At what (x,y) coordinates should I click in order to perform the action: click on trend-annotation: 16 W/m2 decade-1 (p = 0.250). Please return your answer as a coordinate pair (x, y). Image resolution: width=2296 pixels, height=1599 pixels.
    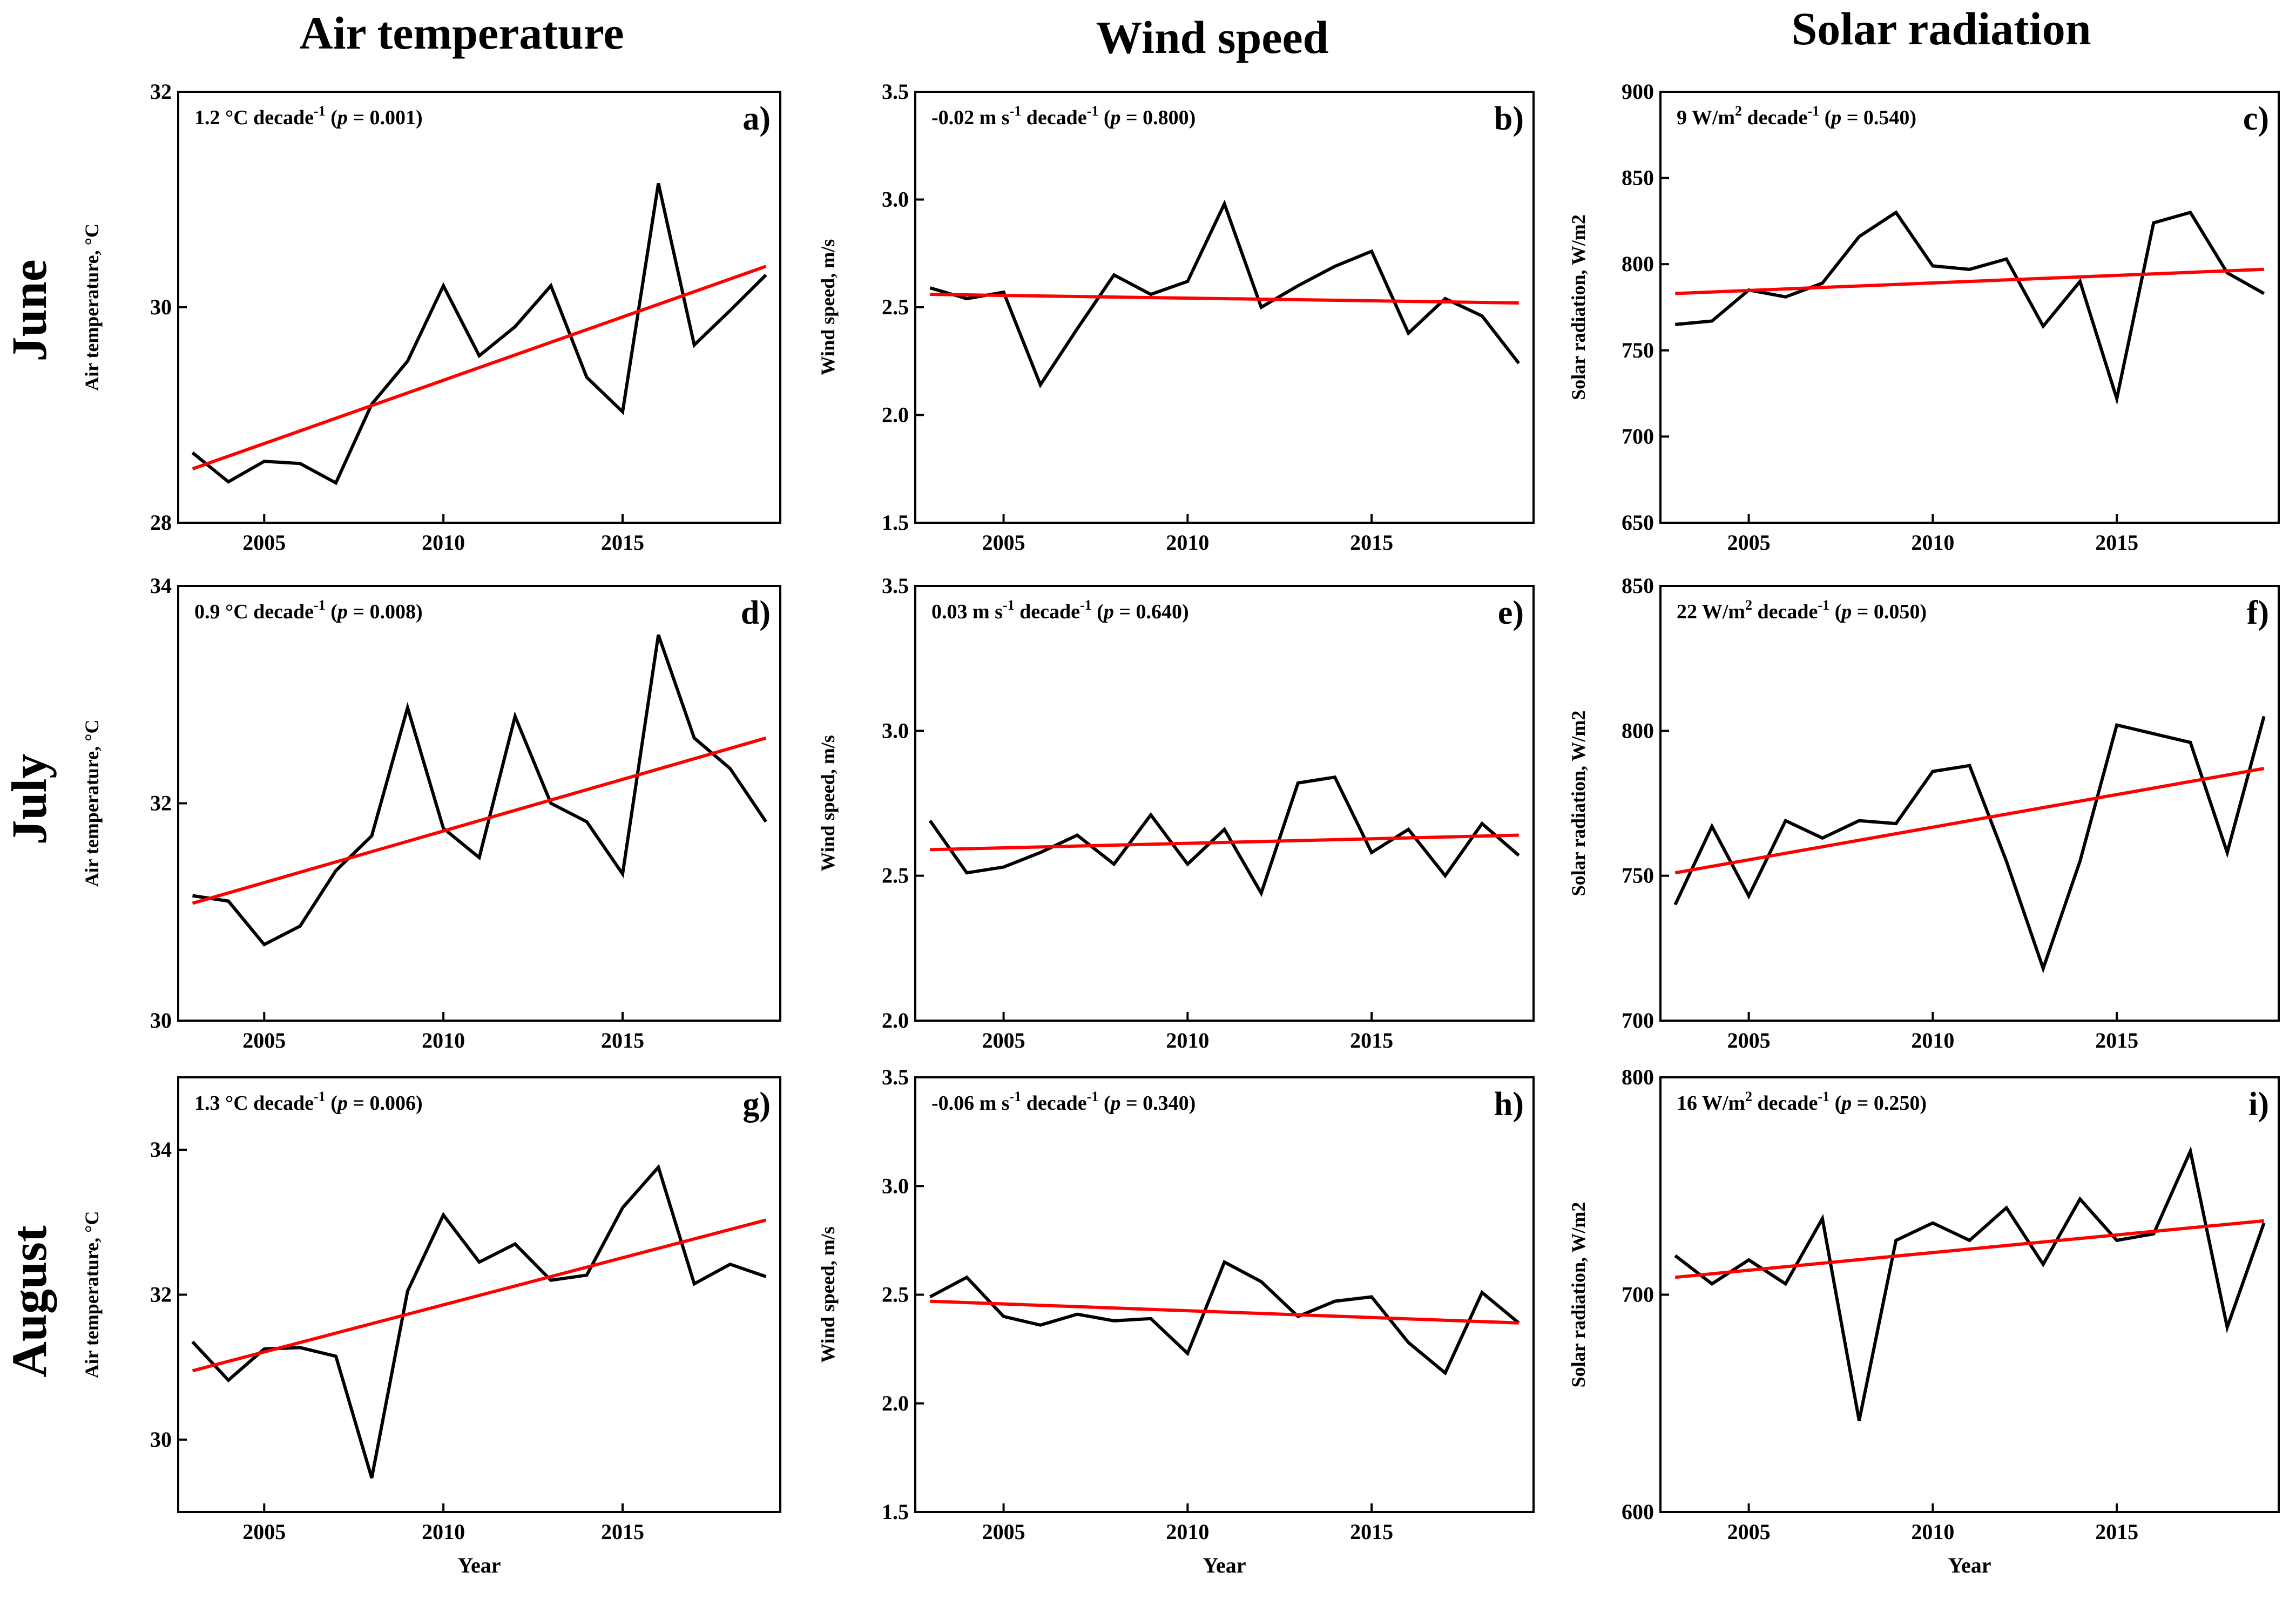
    Looking at the image, I should click on (1802, 1102).